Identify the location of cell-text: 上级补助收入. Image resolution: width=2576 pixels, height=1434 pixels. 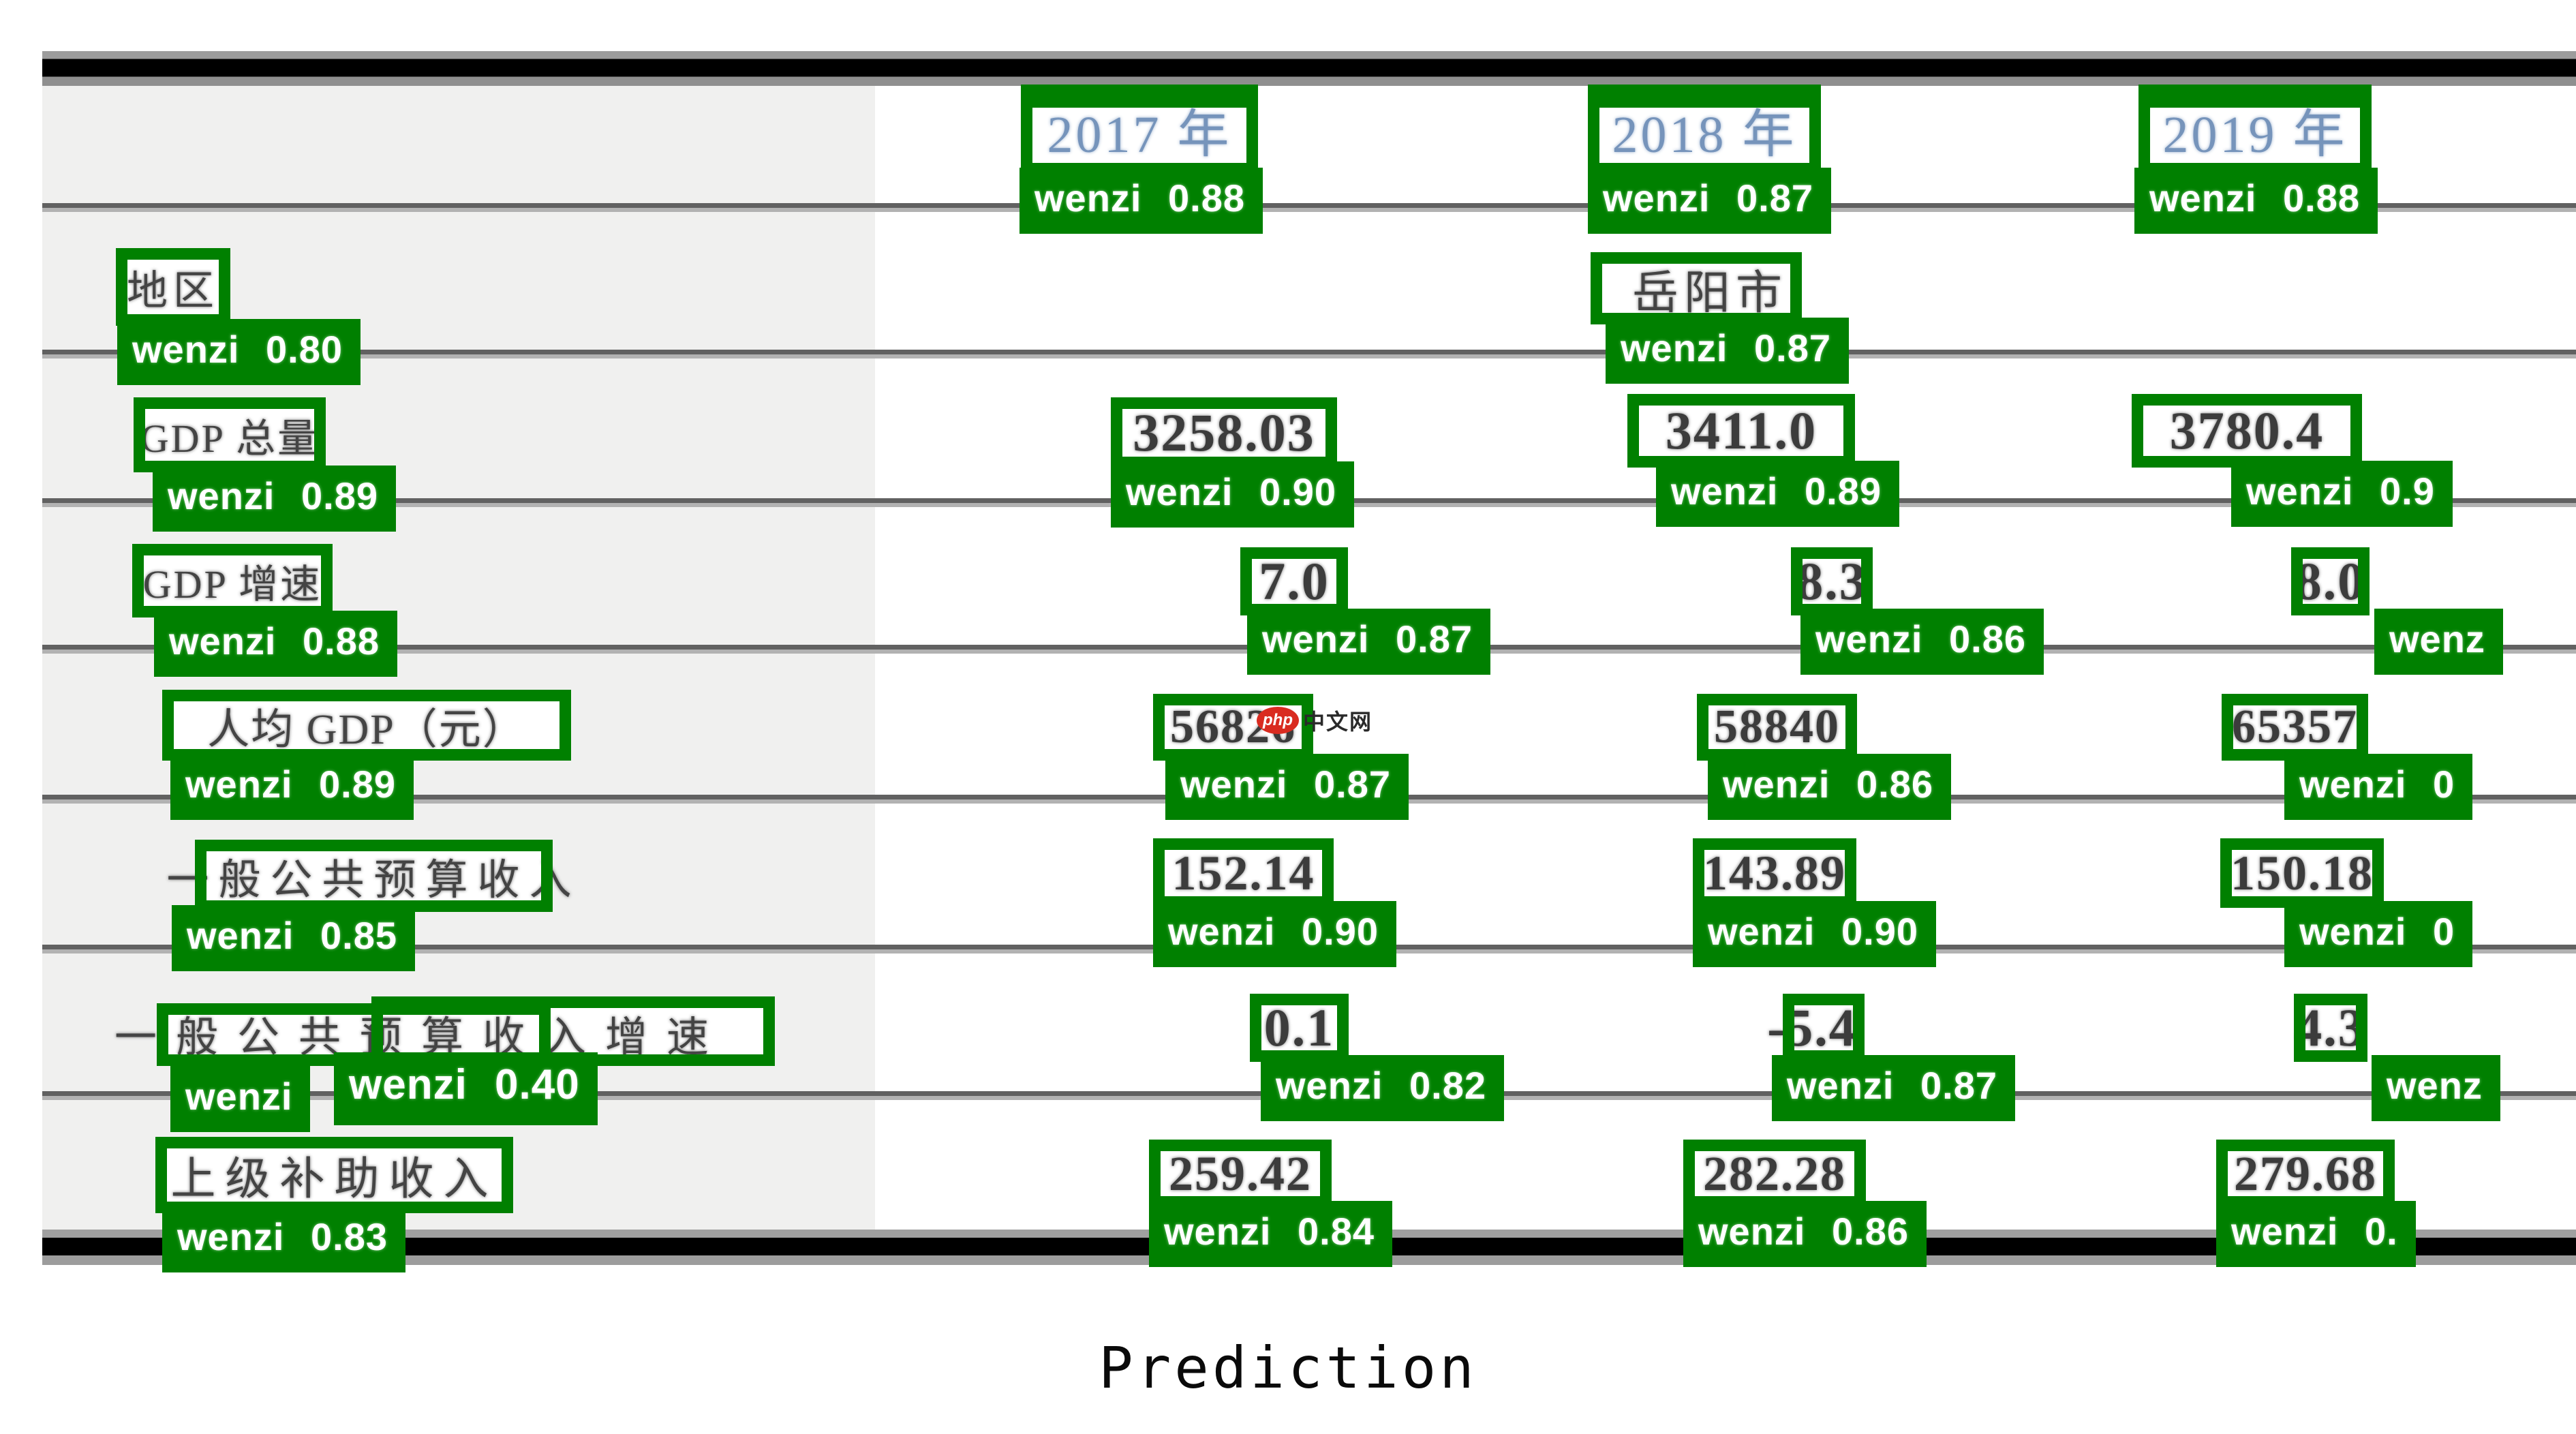
(334, 1179).